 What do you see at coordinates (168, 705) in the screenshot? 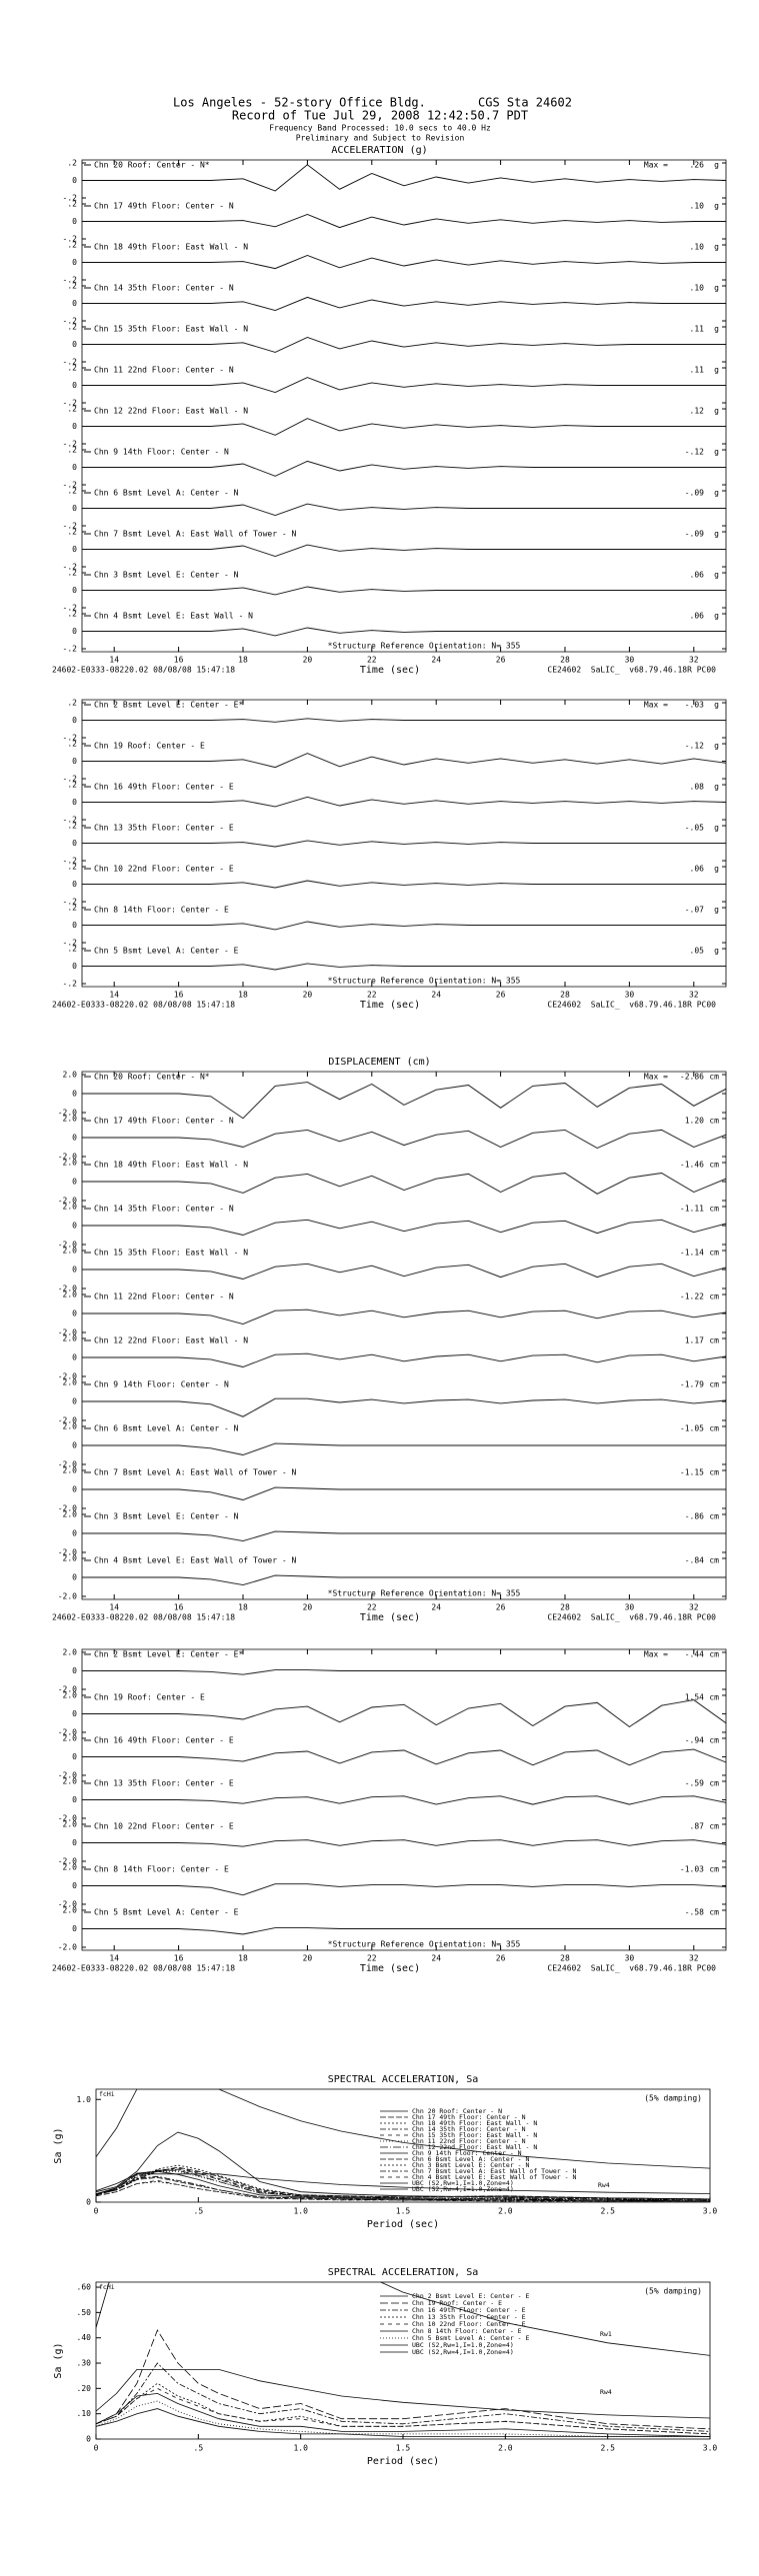
I see `channel-label: Chn 2 Bsmt Level E: Center - E*` at bounding box center [168, 705].